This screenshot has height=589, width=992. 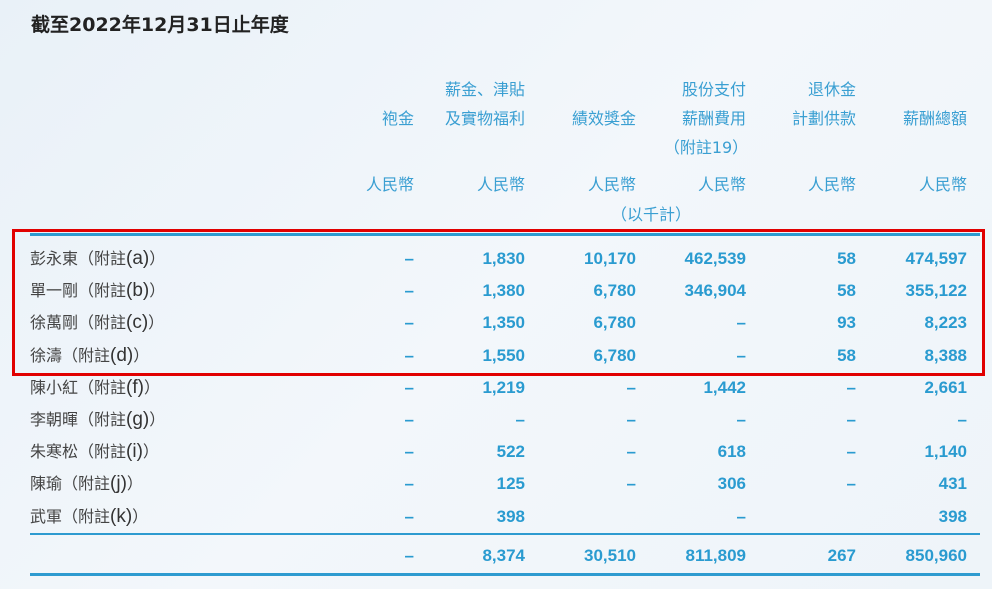 I want to click on unit-note: （以千計）, so click(x=650, y=214).